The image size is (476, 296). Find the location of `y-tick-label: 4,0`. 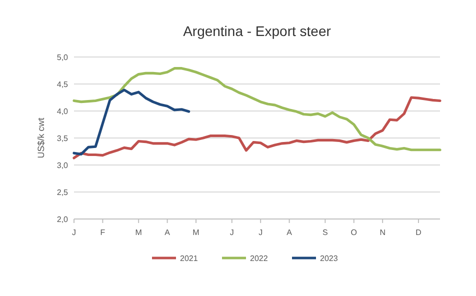

y-tick-label: 4,0 is located at coordinates (62, 111).